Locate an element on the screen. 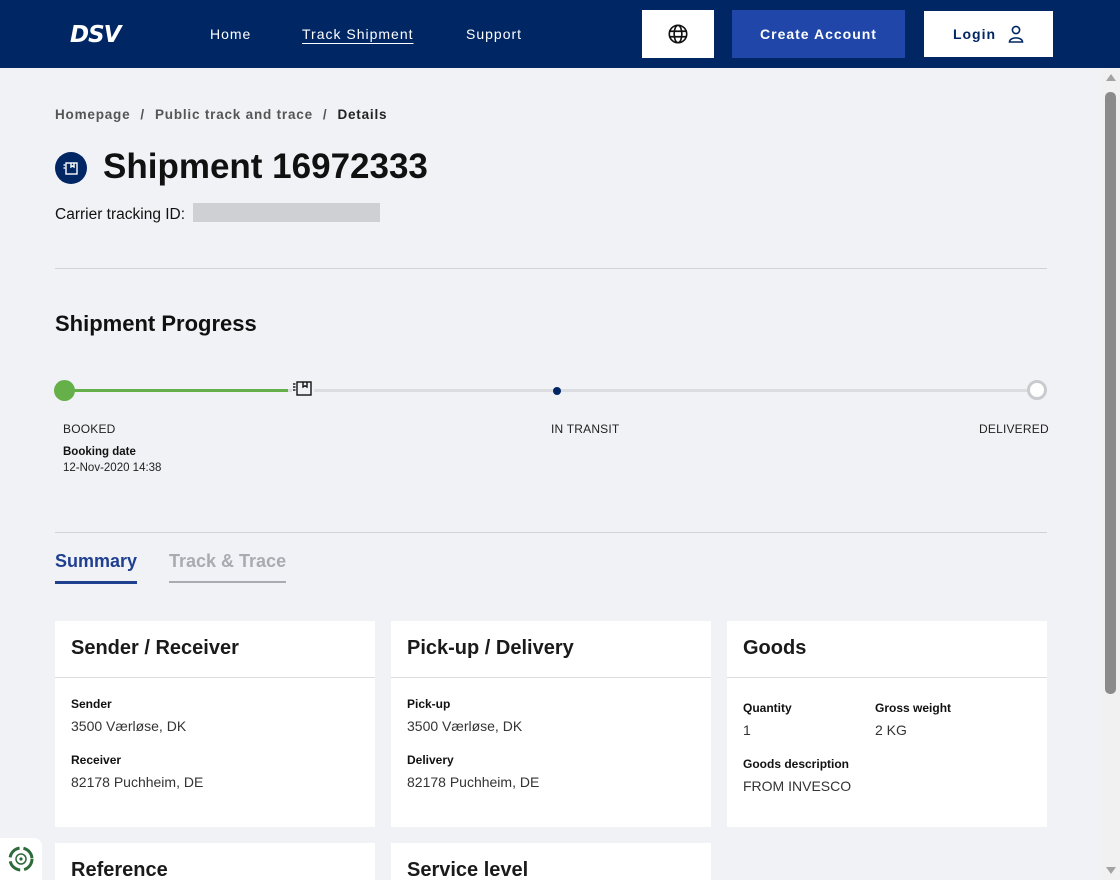  card-title: Pick-up / Delivery is located at coordinates (551, 649).